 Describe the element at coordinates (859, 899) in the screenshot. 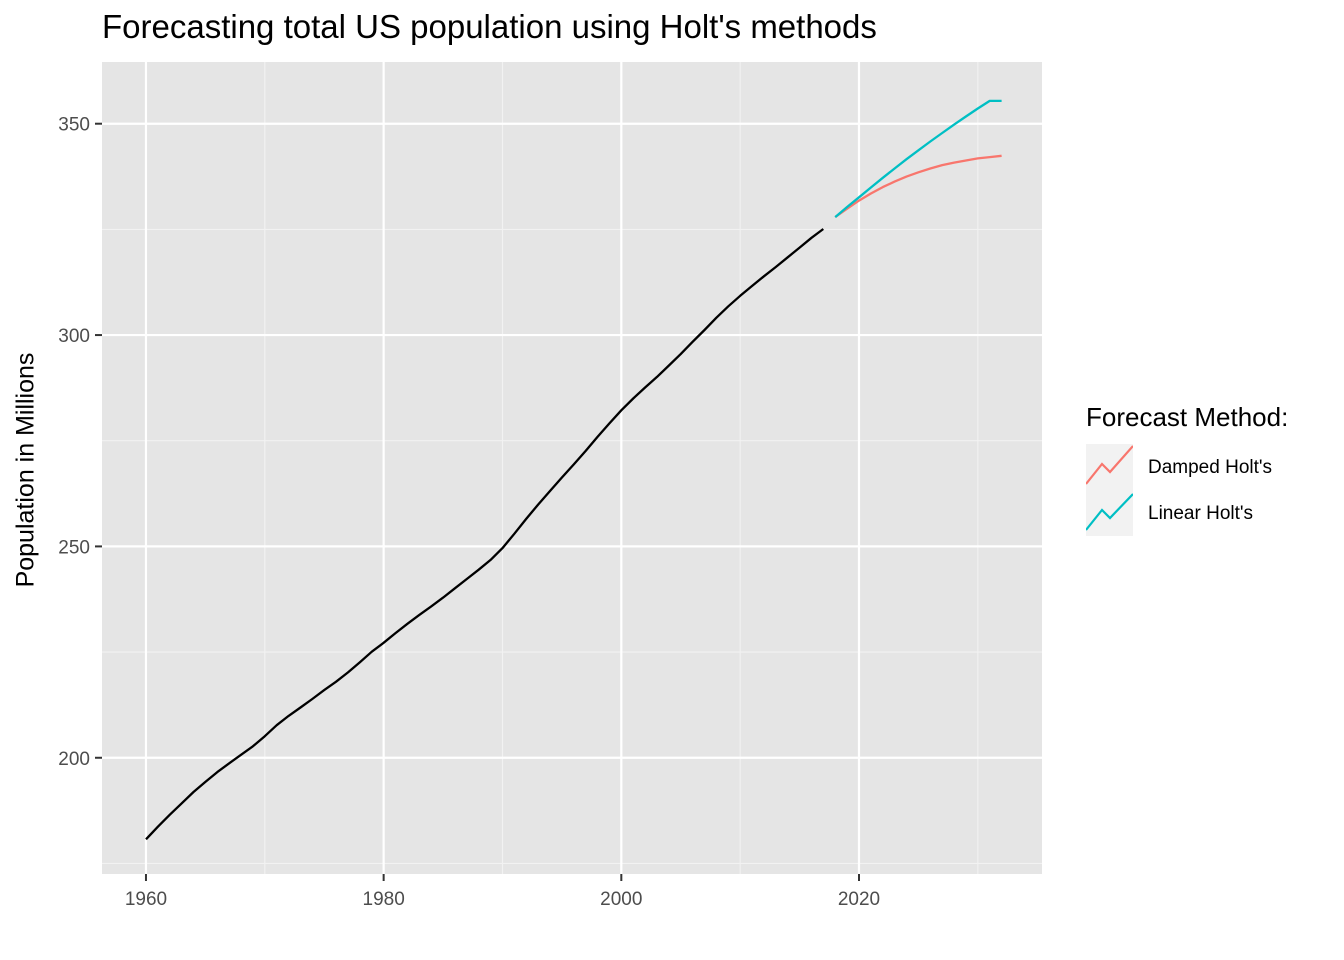

I see `x-tick-label: 2020` at that location.